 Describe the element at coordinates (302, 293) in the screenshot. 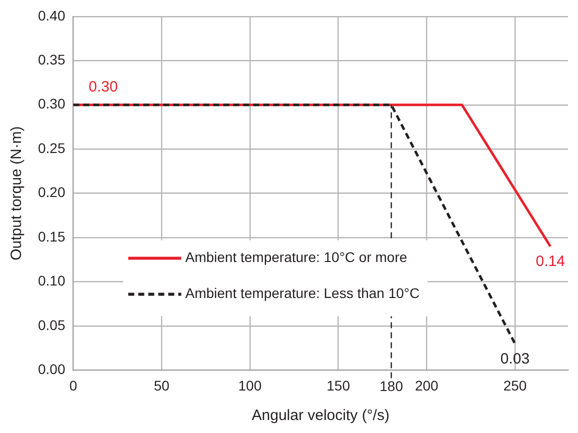

I see `legend-label: Ambient temperature: Less than 10°C` at that location.